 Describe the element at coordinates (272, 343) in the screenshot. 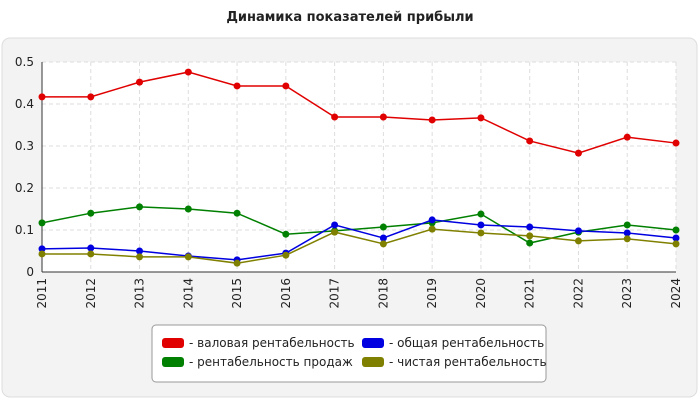

I see `legend-label: - валовая рентабельность` at that location.